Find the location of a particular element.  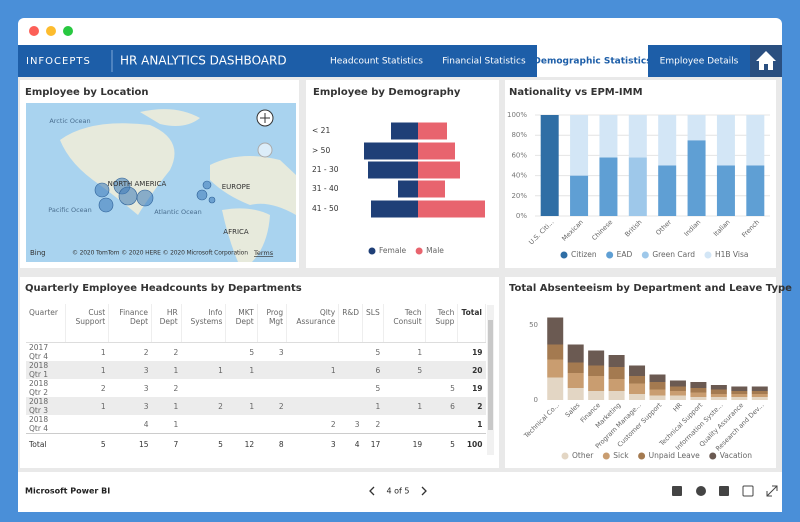

column-header: Tech Supp is located at coordinates (442, 323).